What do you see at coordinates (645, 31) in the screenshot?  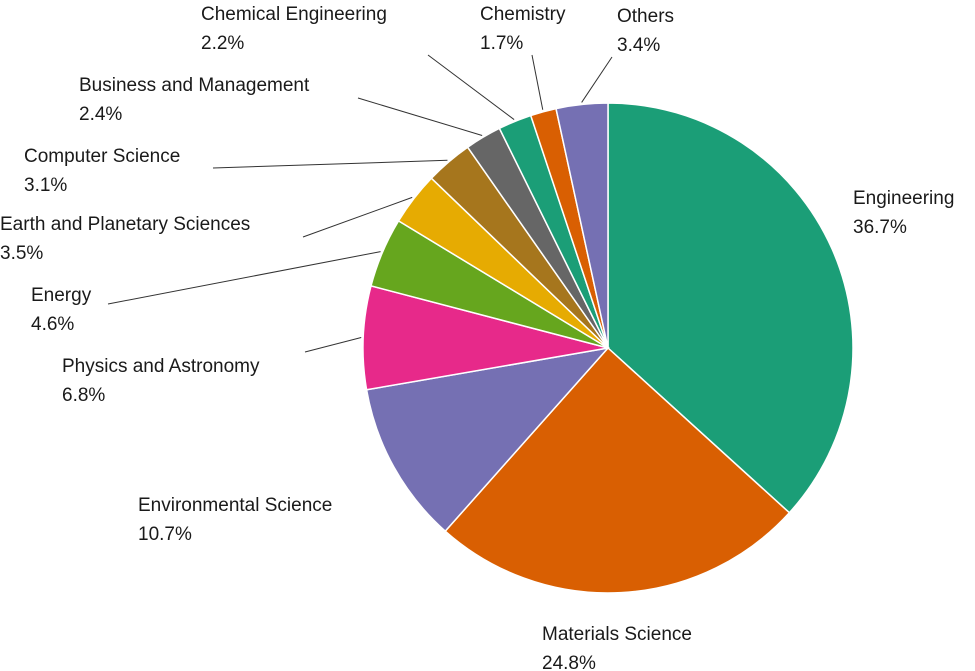 I see `slice-label-others: Others 3.4%` at bounding box center [645, 31].